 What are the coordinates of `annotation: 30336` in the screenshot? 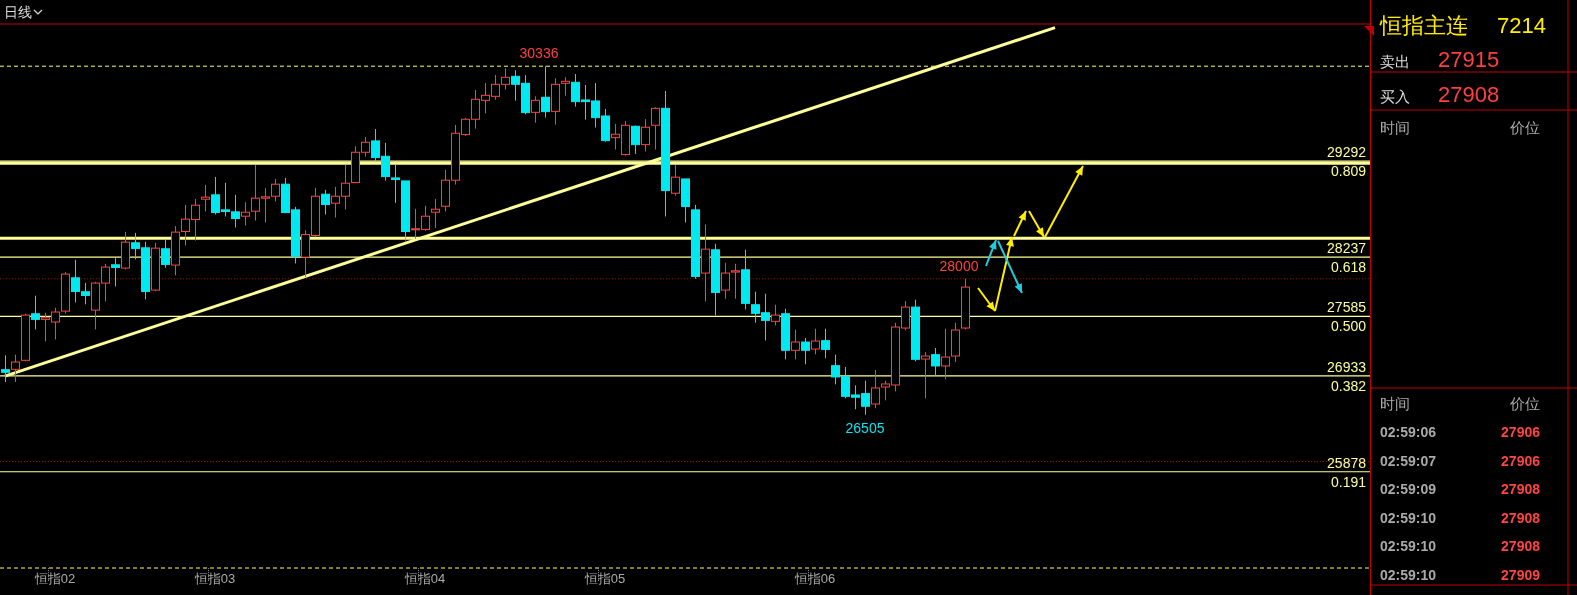 It's located at (539, 53).